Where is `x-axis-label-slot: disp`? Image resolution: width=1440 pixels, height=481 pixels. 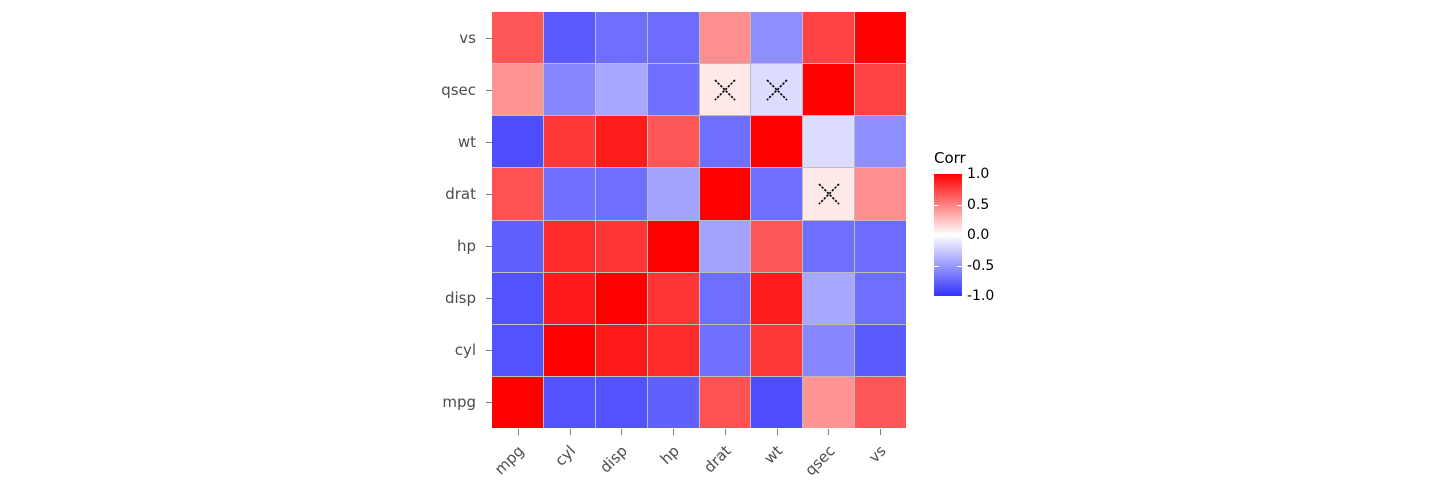
x-axis-label-slot: disp is located at coordinates (622, 459).